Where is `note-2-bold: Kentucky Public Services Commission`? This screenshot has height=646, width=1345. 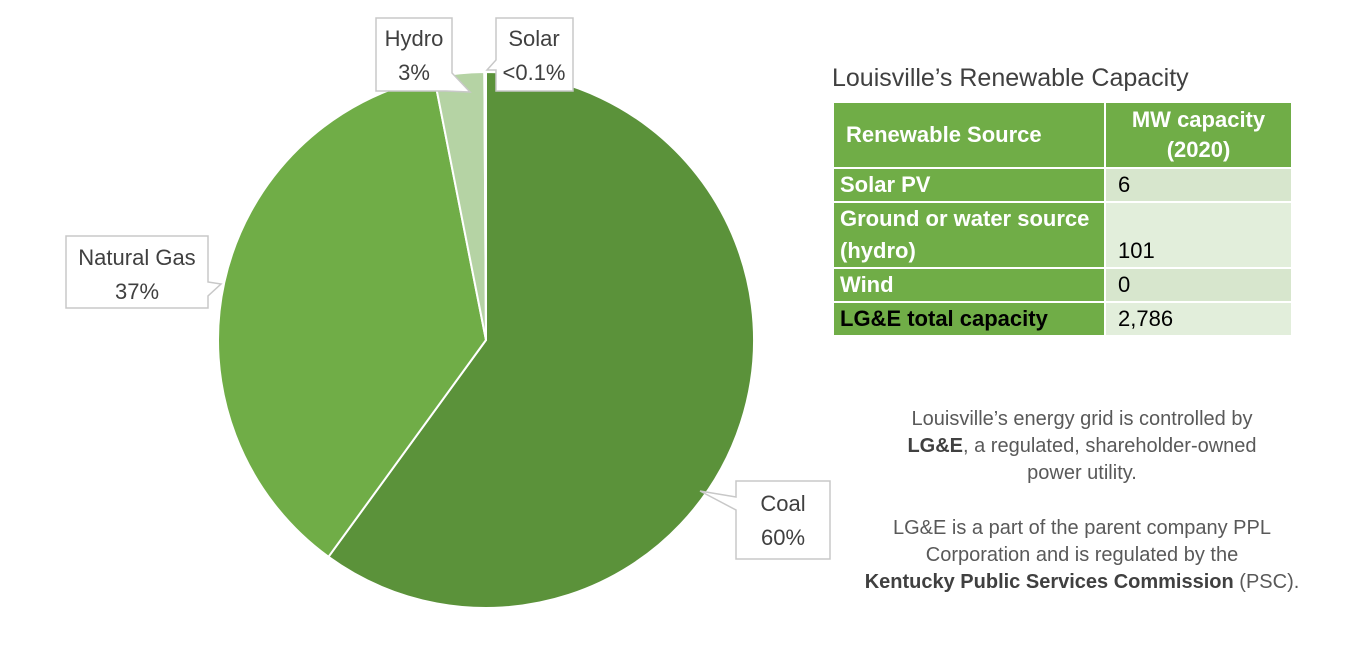 note-2-bold: Kentucky Public Services Commission is located at coordinates (1049, 582).